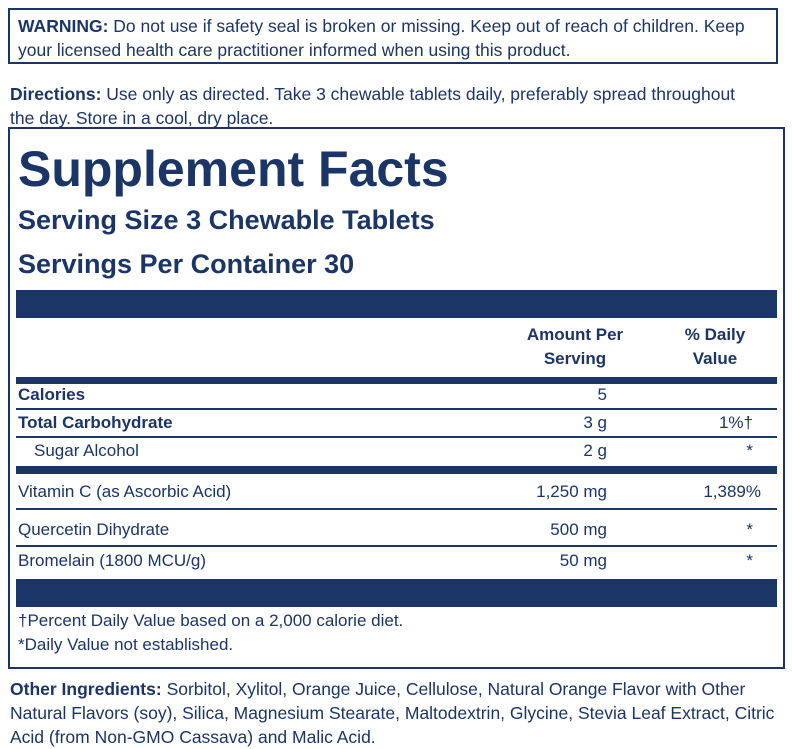 The width and height of the screenshot is (792, 749). I want to click on amount: 3 g, so click(595, 422).